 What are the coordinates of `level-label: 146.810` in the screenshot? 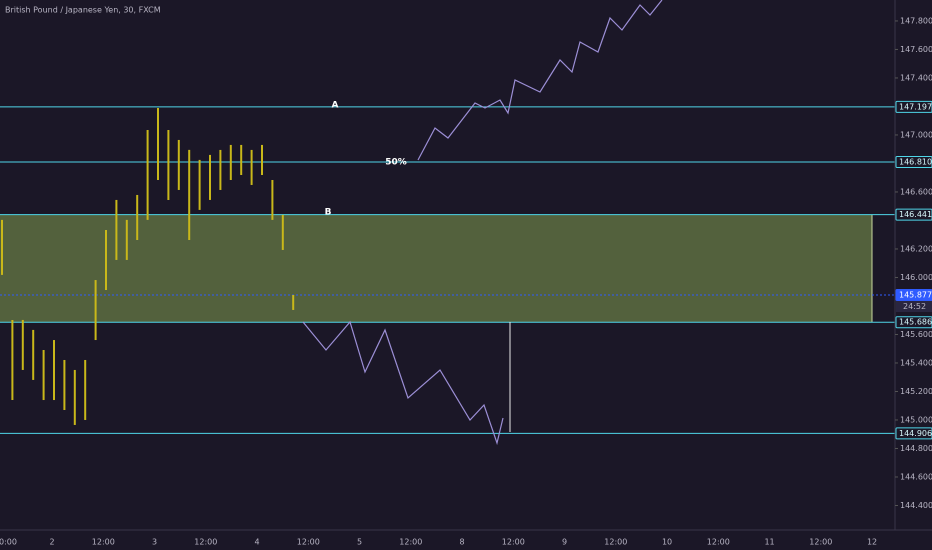 It's located at (915, 162).